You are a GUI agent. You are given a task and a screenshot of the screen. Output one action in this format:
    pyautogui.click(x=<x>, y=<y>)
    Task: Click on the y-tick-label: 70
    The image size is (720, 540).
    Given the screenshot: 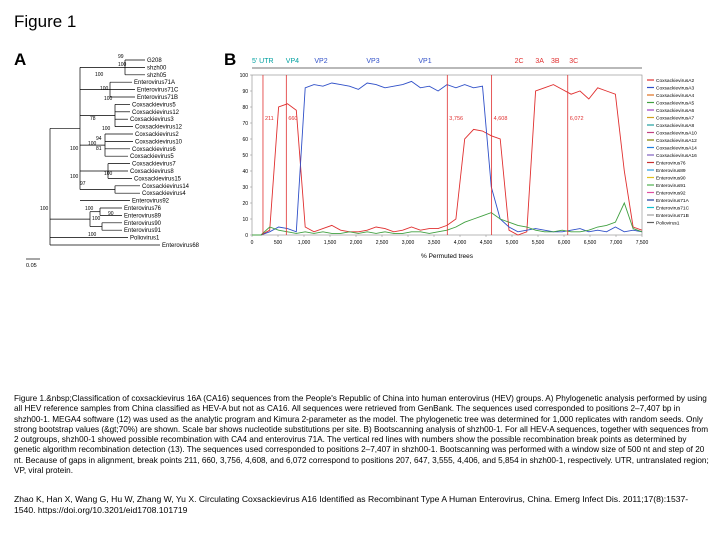 What is the action you would take?
    pyautogui.click(x=245, y=124)
    